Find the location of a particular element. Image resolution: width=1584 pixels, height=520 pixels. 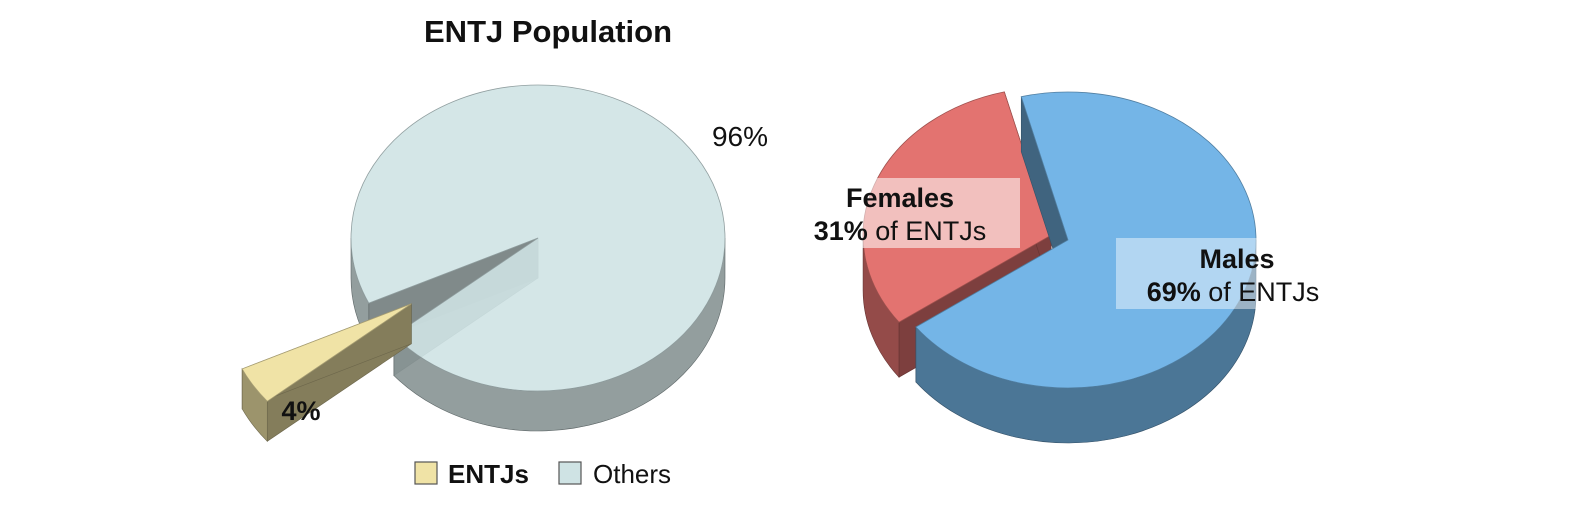

label-box-females is located at coordinates (900, 213).